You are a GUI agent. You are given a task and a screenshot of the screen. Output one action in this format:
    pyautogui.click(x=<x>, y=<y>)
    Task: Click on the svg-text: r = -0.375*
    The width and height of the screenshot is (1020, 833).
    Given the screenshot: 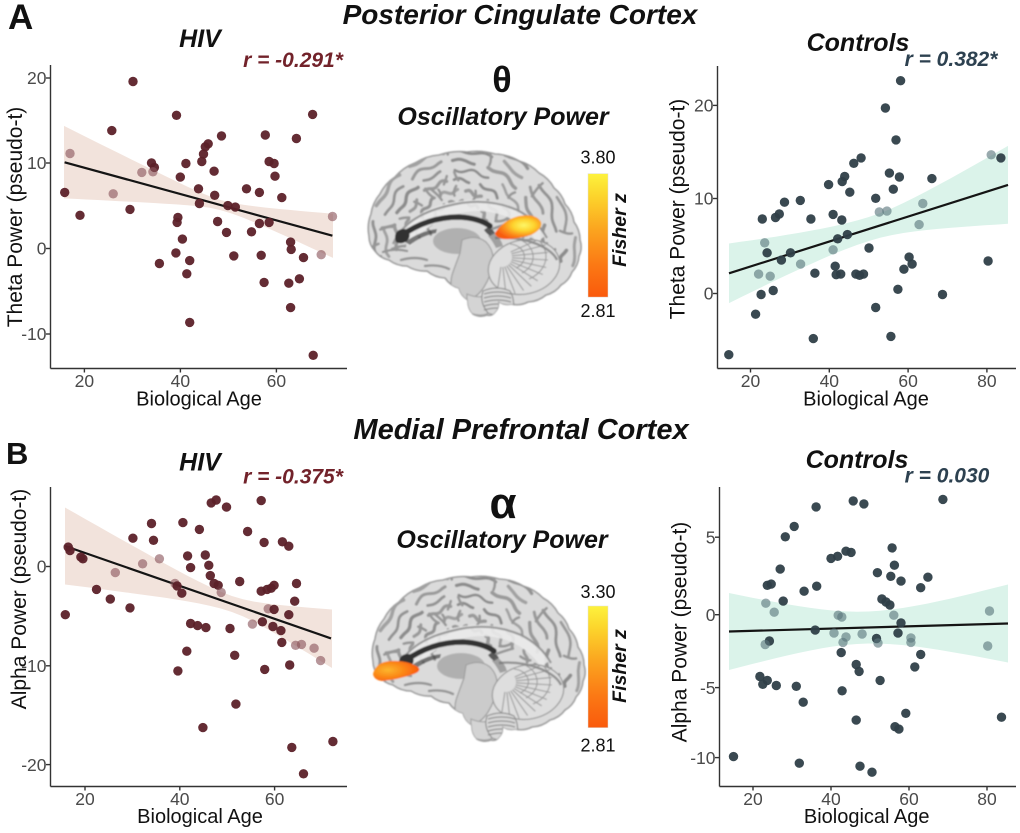 What is the action you would take?
    pyautogui.click(x=293, y=477)
    